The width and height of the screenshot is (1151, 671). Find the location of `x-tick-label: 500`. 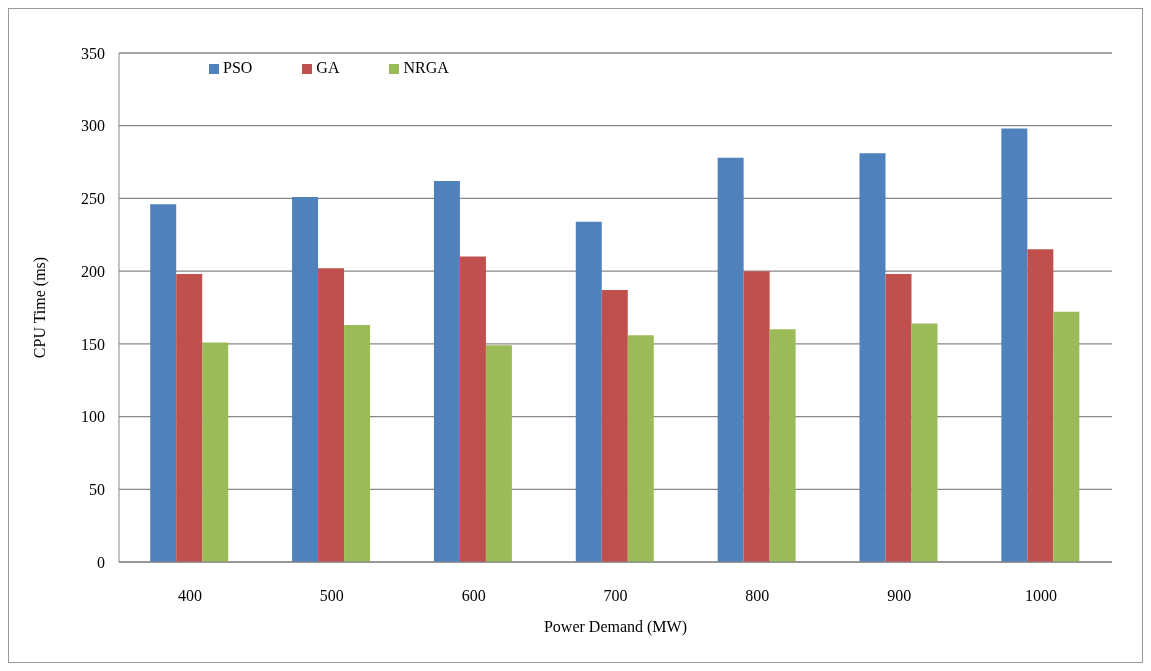

x-tick-label: 500 is located at coordinates (331, 596).